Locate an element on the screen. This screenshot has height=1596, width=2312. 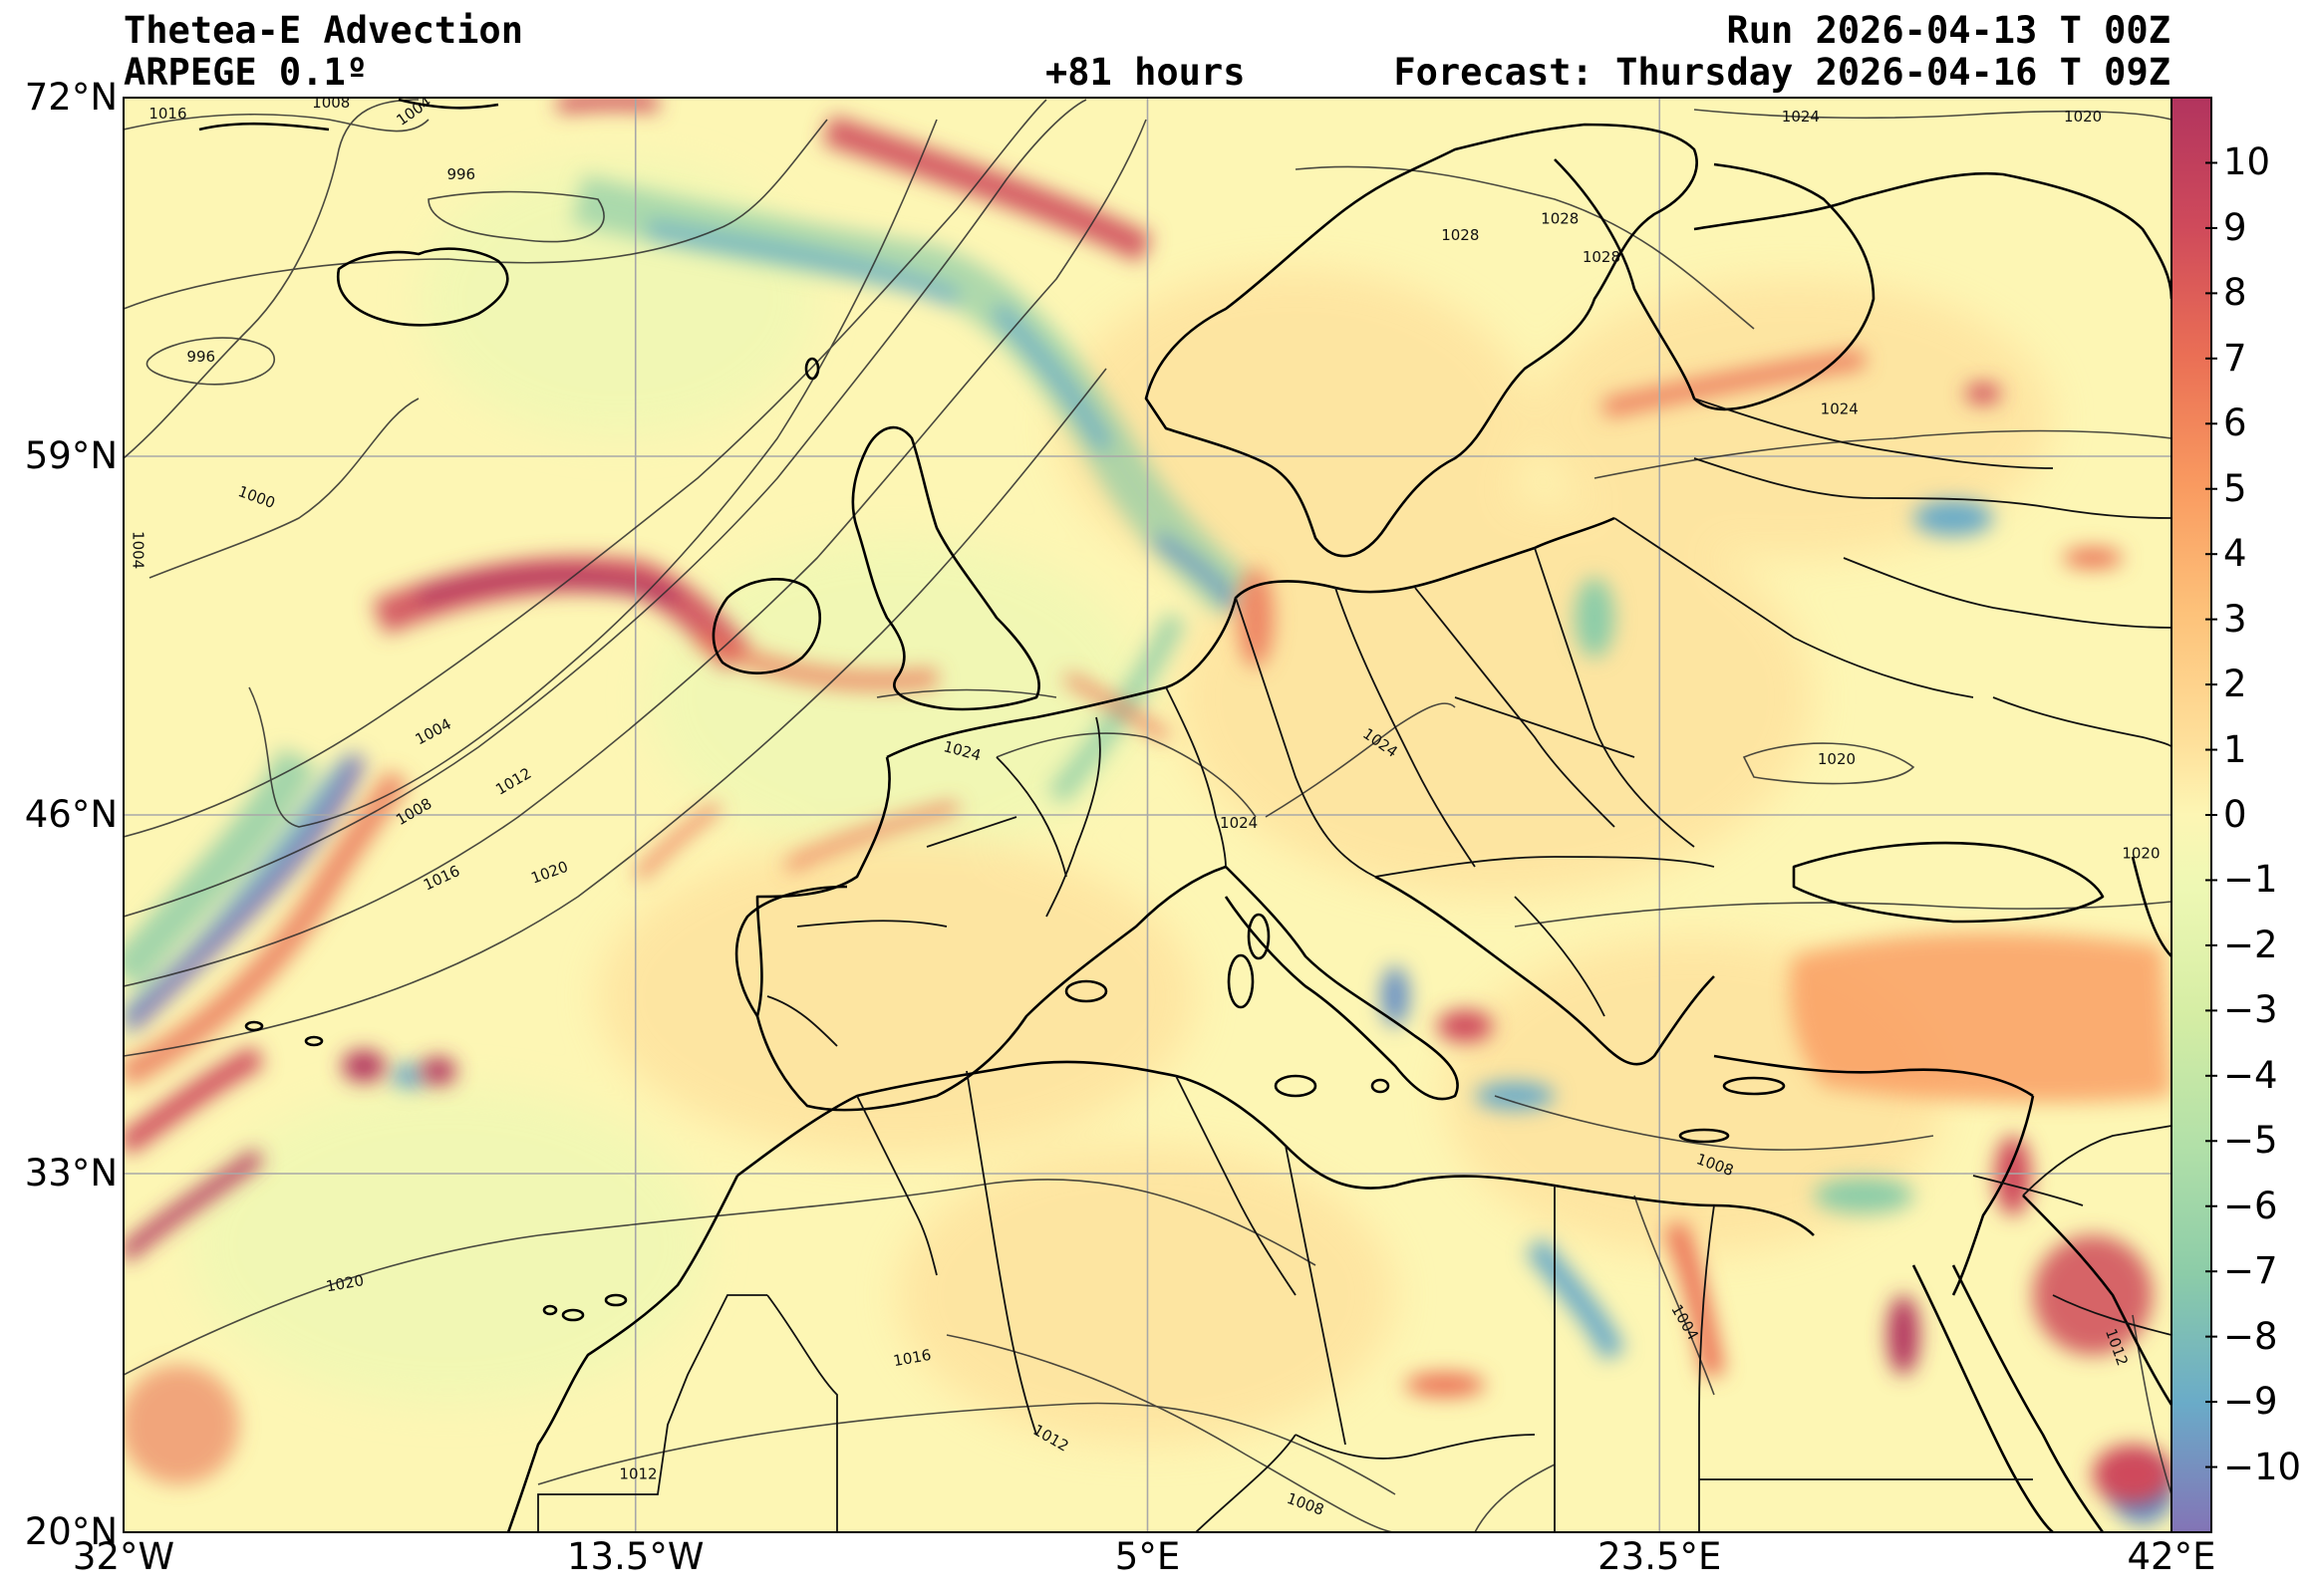
forecast-time: Forecast: Thursday 2026-04-16 T 09Z is located at coordinates (1781, 72).